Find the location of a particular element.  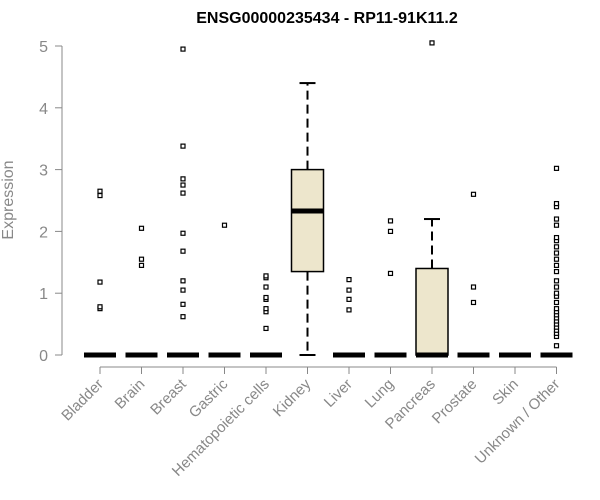

chart-title: ENSG00000235434 - RP11-91K11.2 is located at coordinates (327, 18).